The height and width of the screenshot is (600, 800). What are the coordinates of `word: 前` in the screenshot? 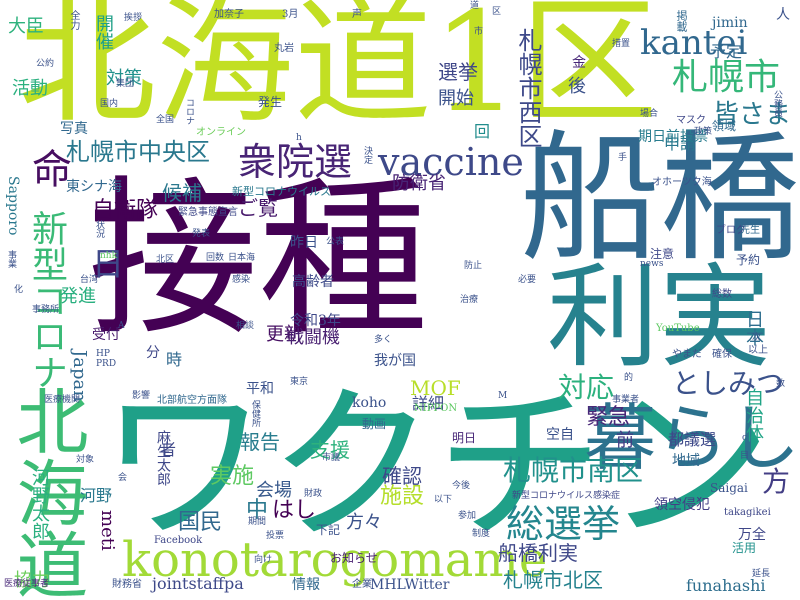 It's located at (625, 440).